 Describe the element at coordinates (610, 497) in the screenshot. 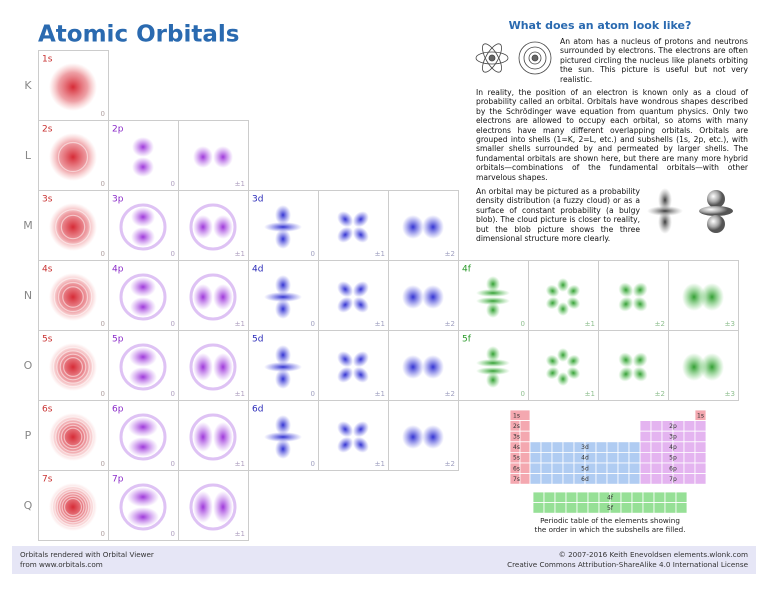

I see `table-label: 4f` at that location.